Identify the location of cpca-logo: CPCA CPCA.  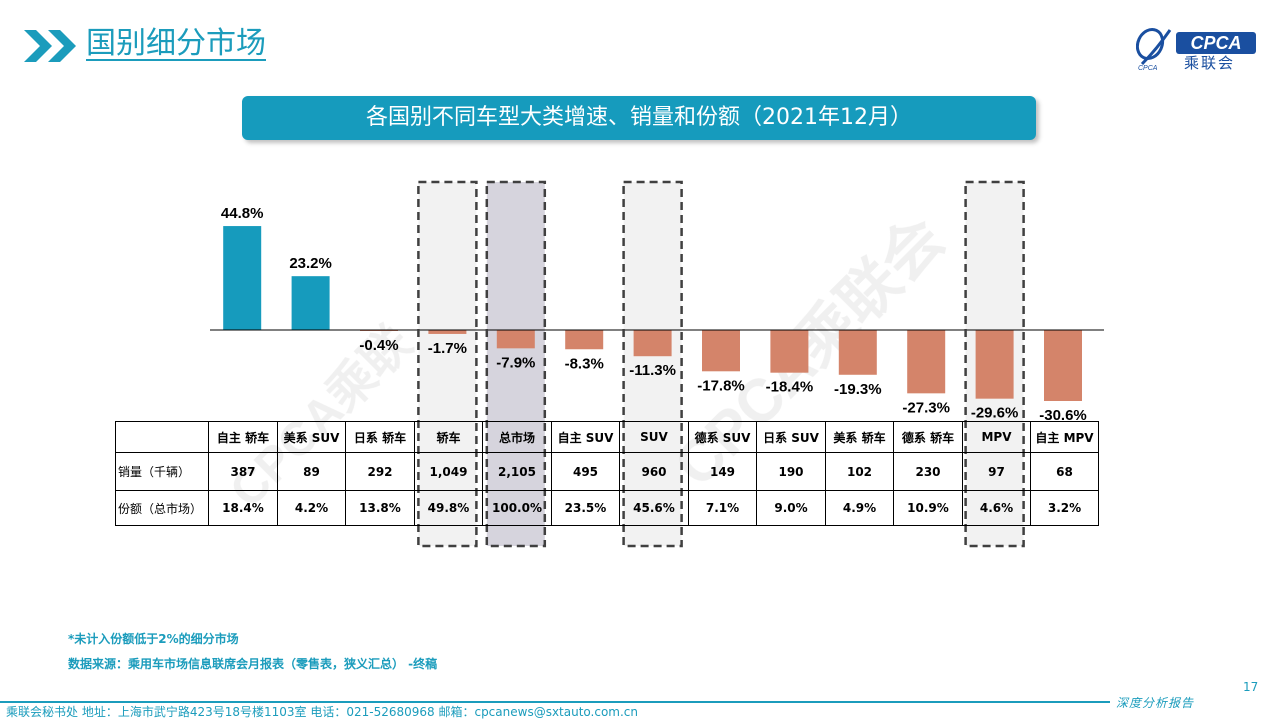
(1196, 49).